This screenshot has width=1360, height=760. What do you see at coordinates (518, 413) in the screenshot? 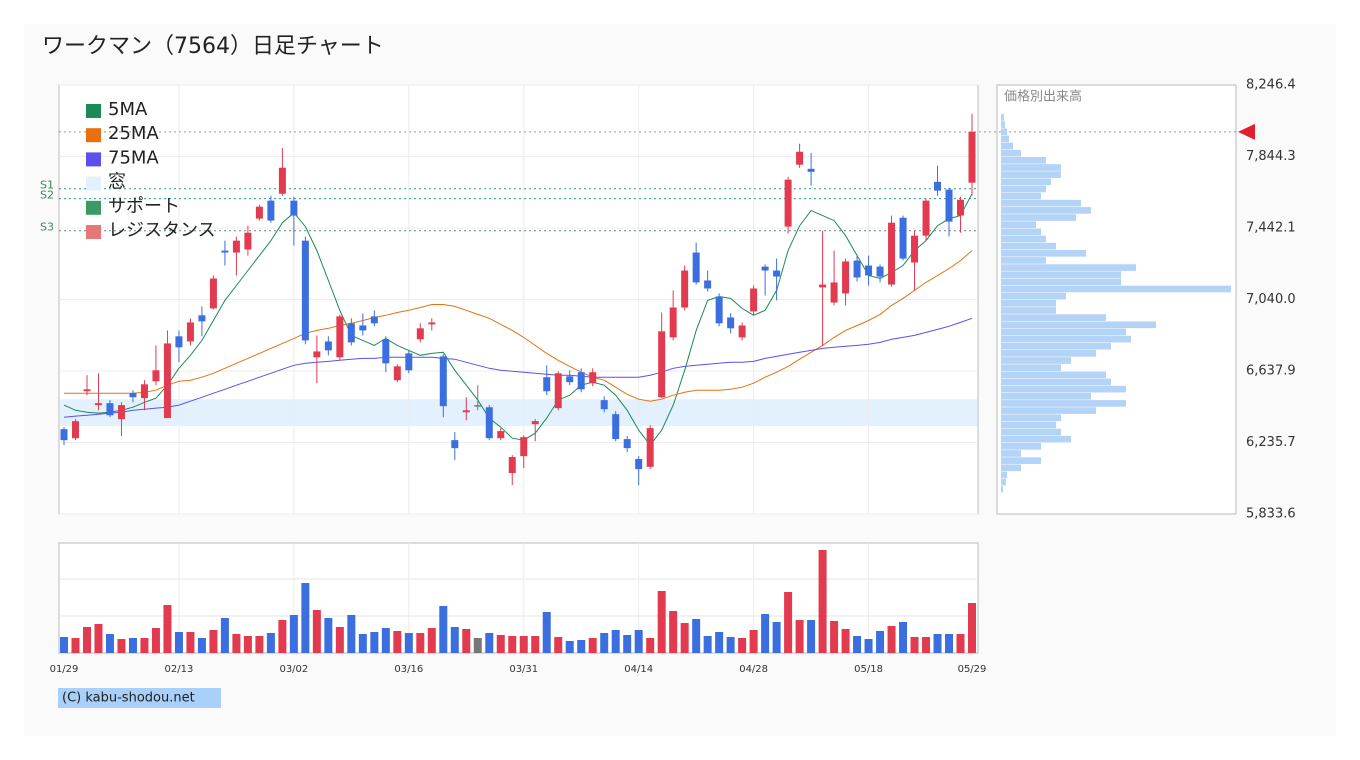
I see `gap-band` at bounding box center [518, 413].